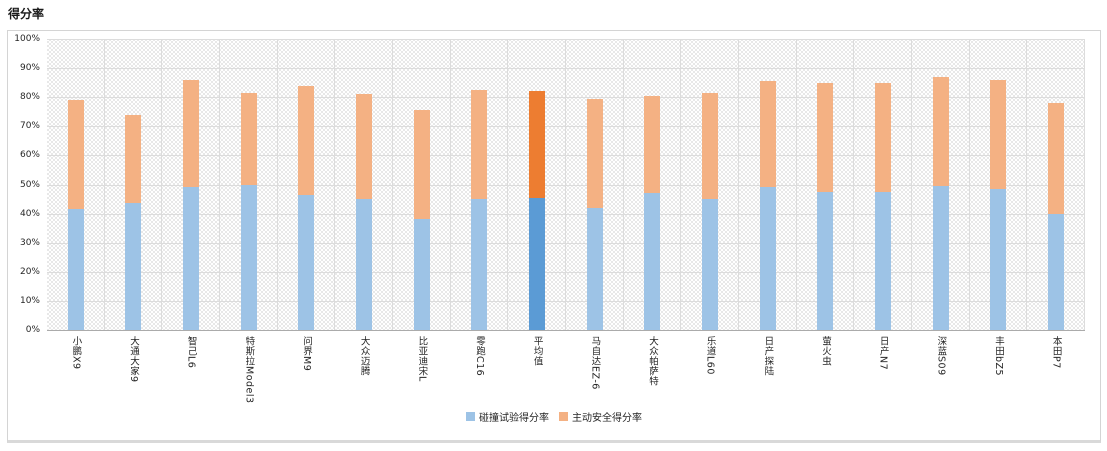 The image size is (1107, 451). What do you see at coordinates (537, 371) in the screenshot?
I see `x-axis-label: 平均值` at bounding box center [537, 371].